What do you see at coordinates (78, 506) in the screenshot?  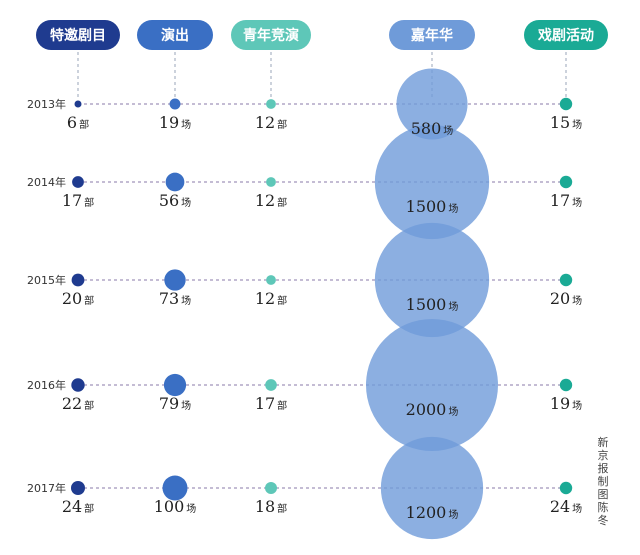 I see `value-label: 24 部` at bounding box center [78, 506].